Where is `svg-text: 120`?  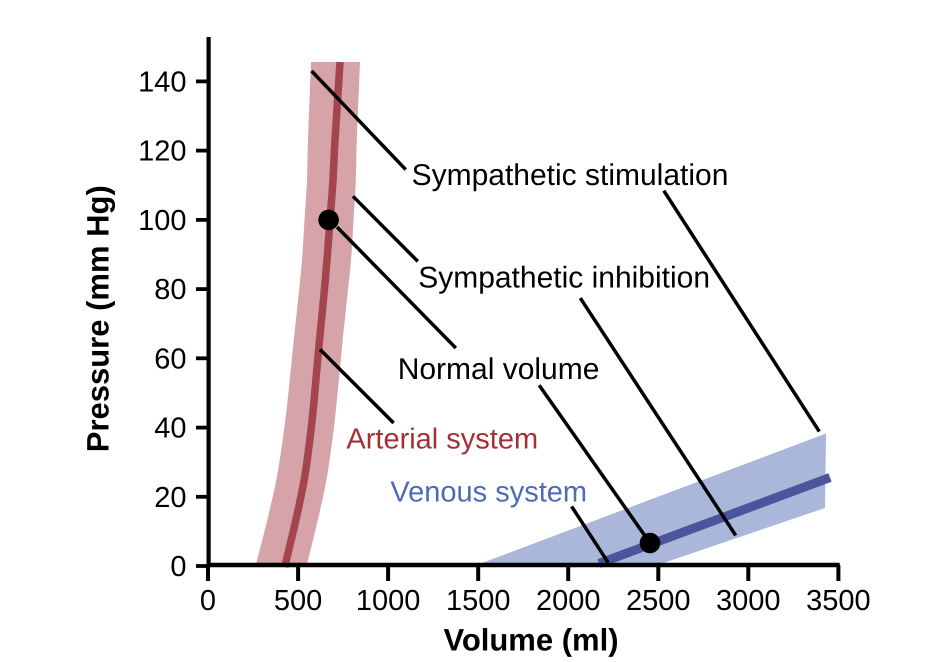 svg-text: 120 is located at coordinates (162, 152).